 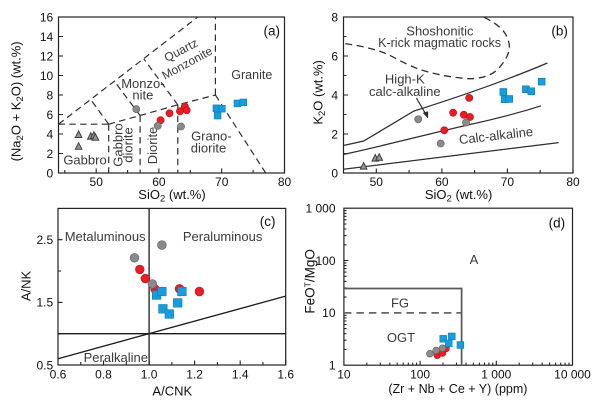 What do you see at coordinates (211, 136) in the screenshot?
I see `svg-text: Grano-` at bounding box center [211, 136].